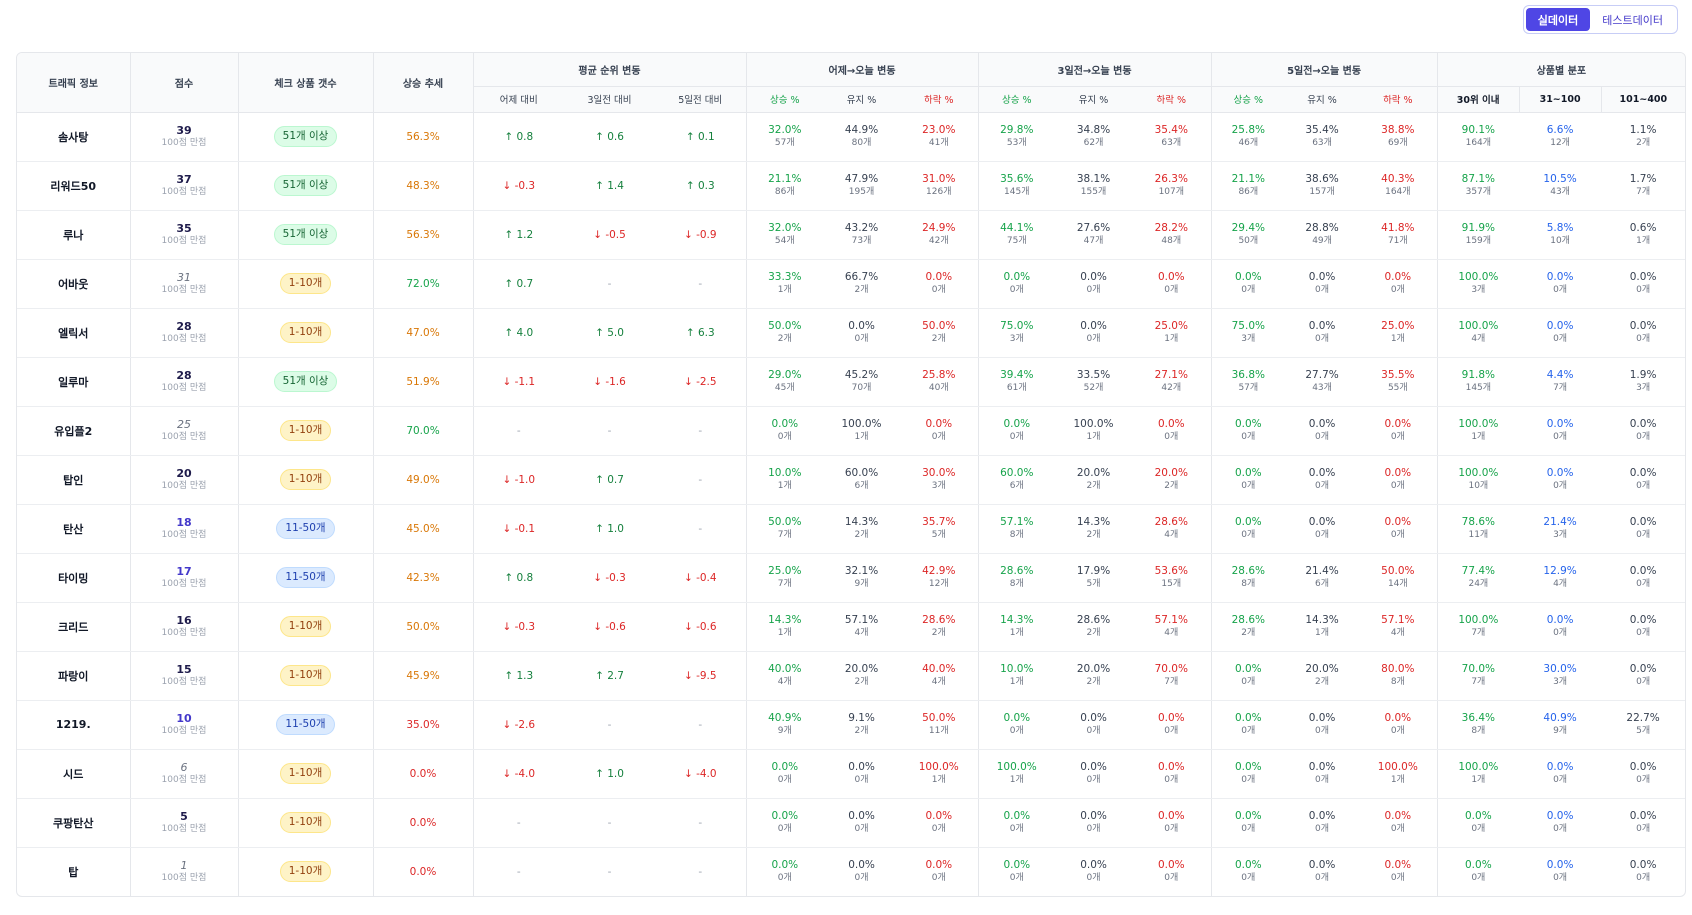  Describe the element at coordinates (73, 431) in the screenshot. I see `traffic-name: 유입플2` at that location.